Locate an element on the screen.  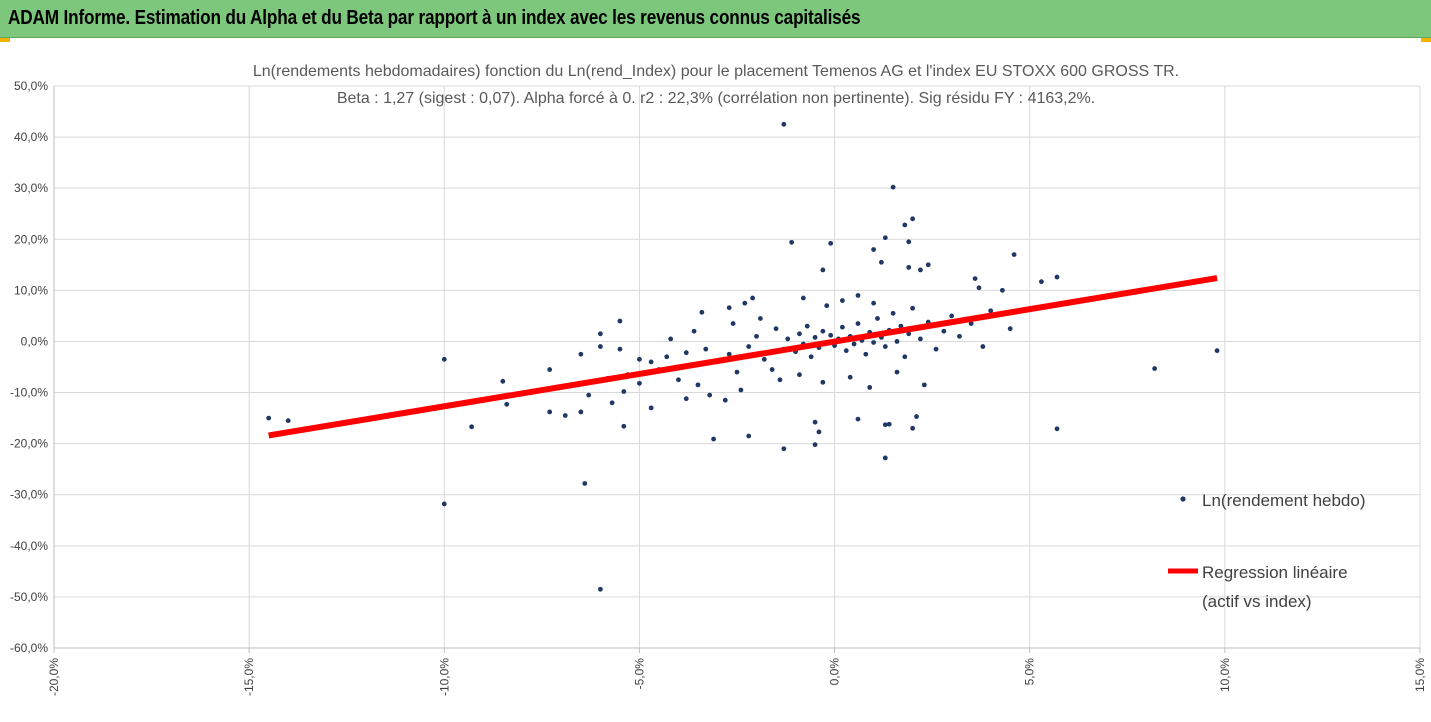
y-tick-label: 40,0% is located at coordinates (31, 137).